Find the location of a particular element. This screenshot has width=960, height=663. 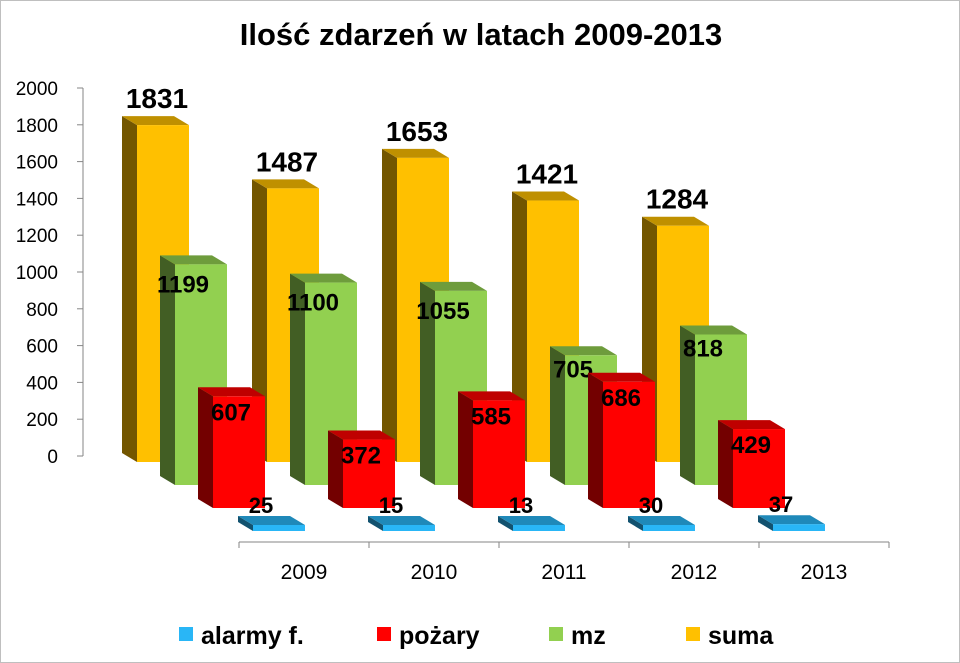

legend-label: alarmy f. is located at coordinates (252, 636).